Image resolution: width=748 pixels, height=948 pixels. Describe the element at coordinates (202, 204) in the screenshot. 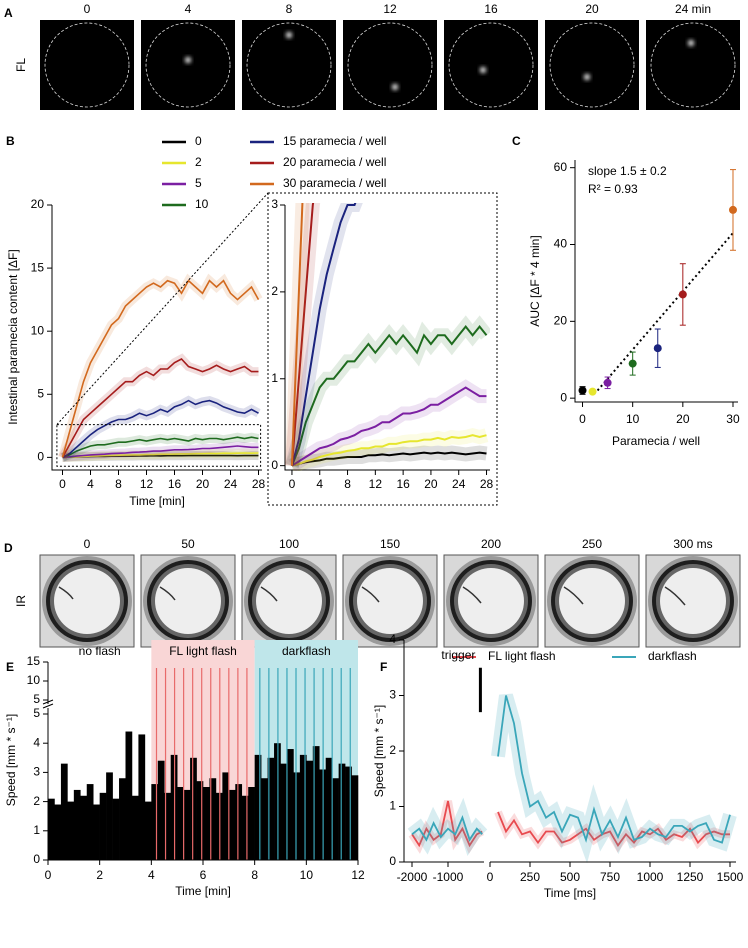

I see `legend-label: 10` at that location.